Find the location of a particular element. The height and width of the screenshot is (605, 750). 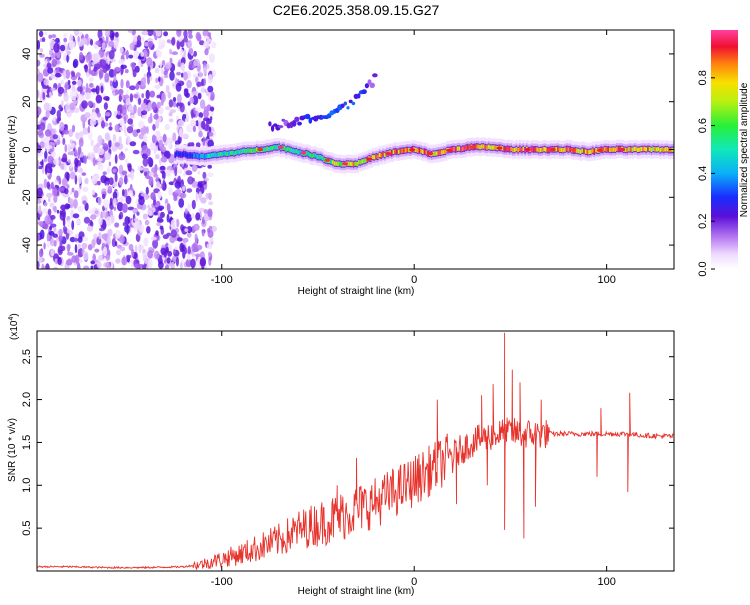

colorbar-tick-label: 0.8 is located at coordinates (703, 77).